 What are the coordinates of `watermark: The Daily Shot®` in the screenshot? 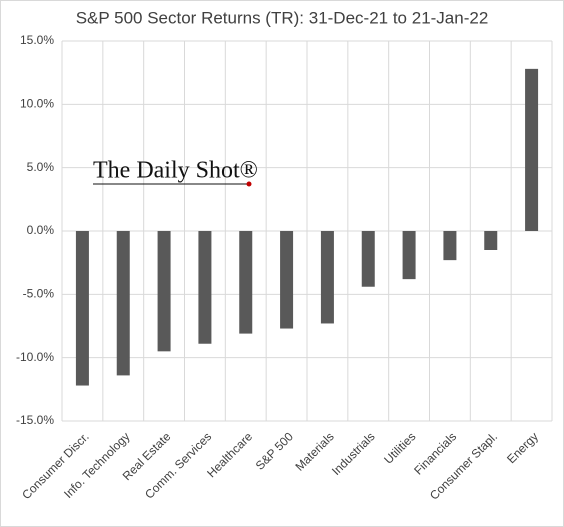 It's located at (175, 171).